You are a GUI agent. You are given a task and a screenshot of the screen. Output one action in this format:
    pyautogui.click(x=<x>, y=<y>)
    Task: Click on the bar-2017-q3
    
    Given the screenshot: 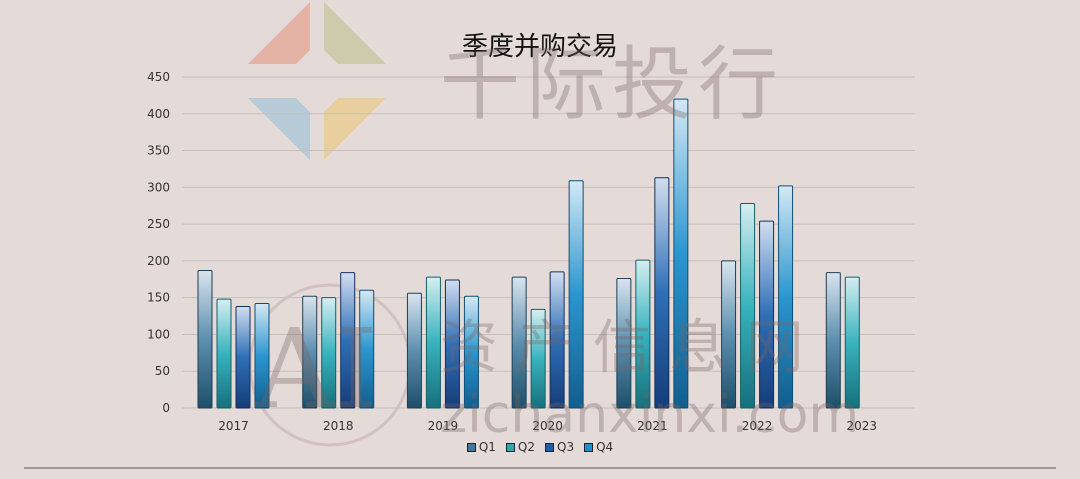 What is the action you would take?
    pyautogui.click(x=243, y=357)
    